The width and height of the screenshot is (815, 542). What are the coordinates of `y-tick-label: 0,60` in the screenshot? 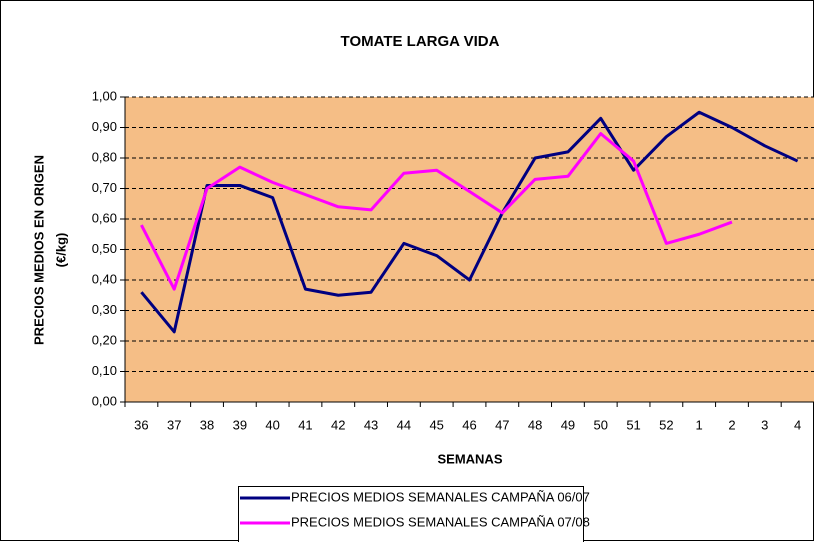 It's located at (104, 217).